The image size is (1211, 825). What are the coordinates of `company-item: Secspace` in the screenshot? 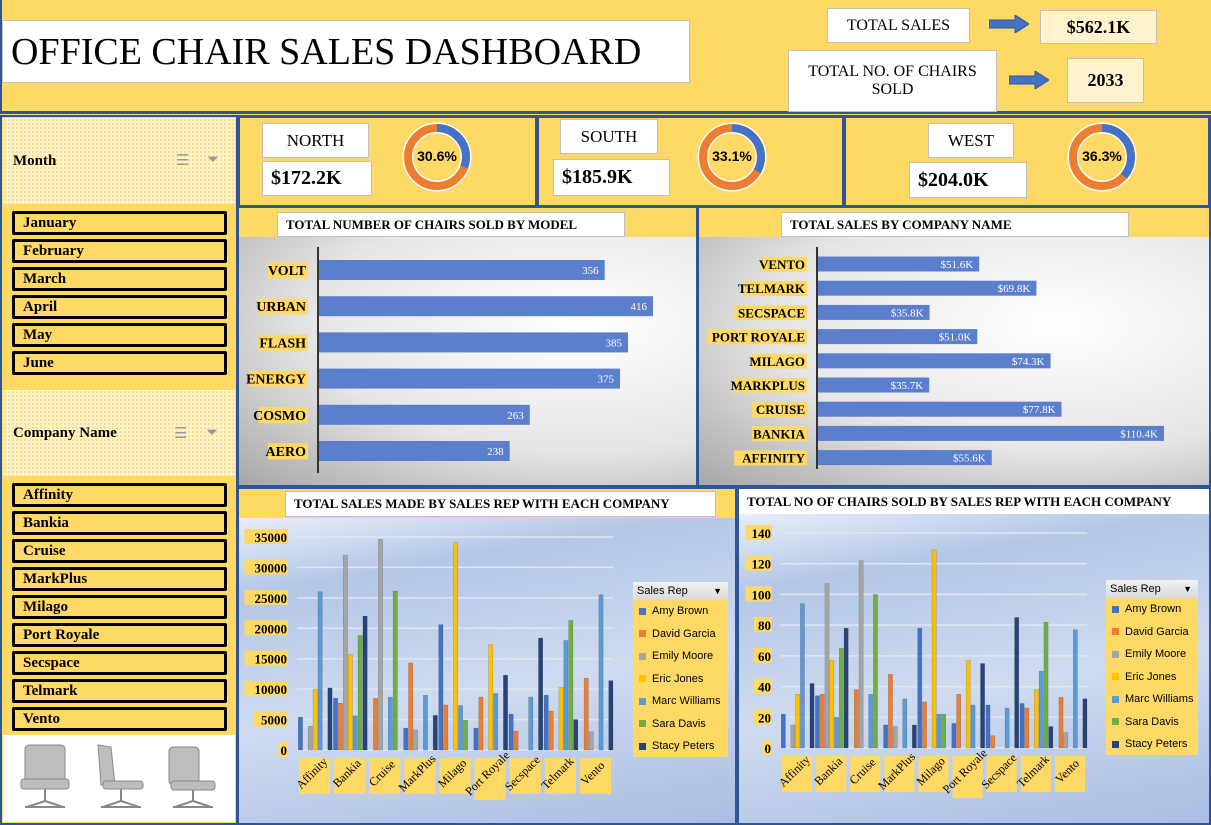 It's located at (119, 663).